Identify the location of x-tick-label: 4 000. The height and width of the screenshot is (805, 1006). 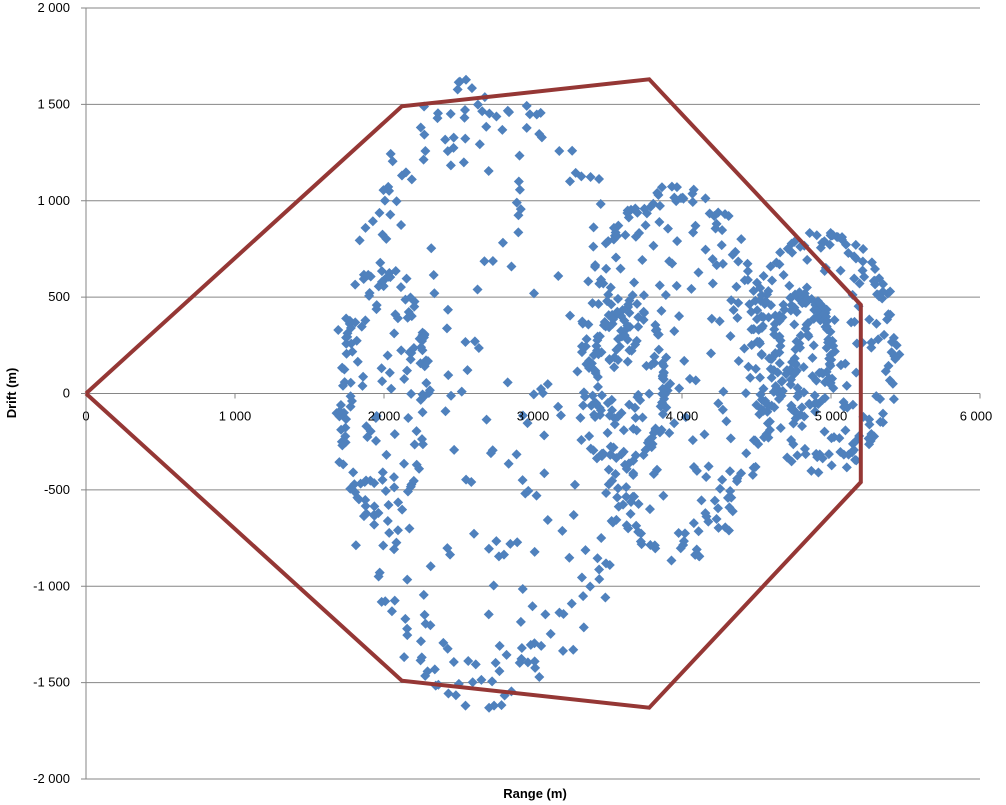
(682, 416).